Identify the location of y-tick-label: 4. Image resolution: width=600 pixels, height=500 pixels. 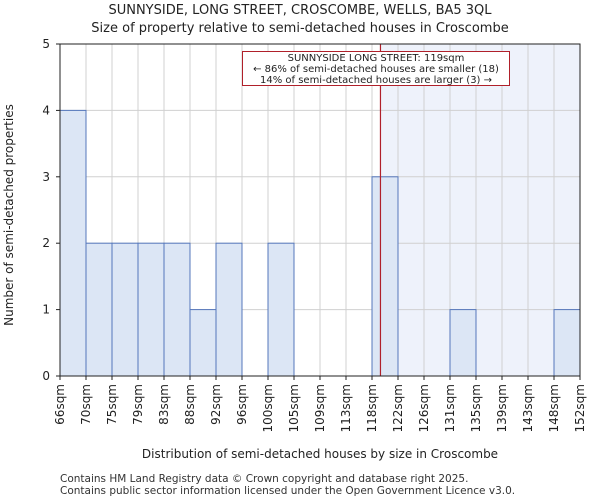
(46, 110).